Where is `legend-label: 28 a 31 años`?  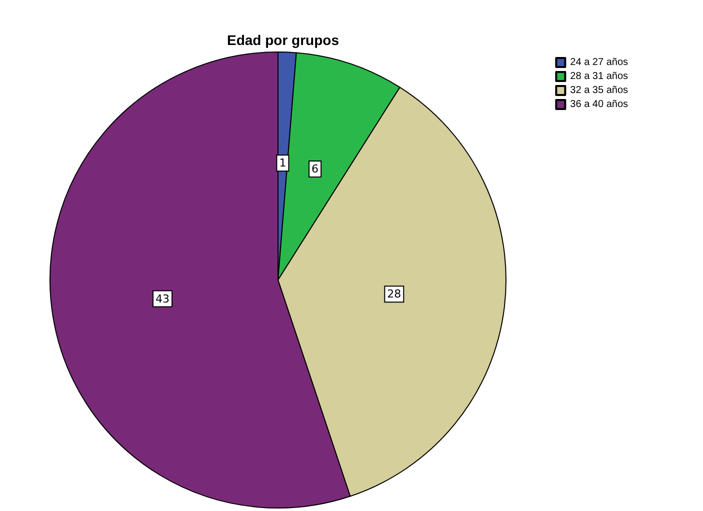
legend-label: 28 a 31 años is located at coordinates (599, 76).